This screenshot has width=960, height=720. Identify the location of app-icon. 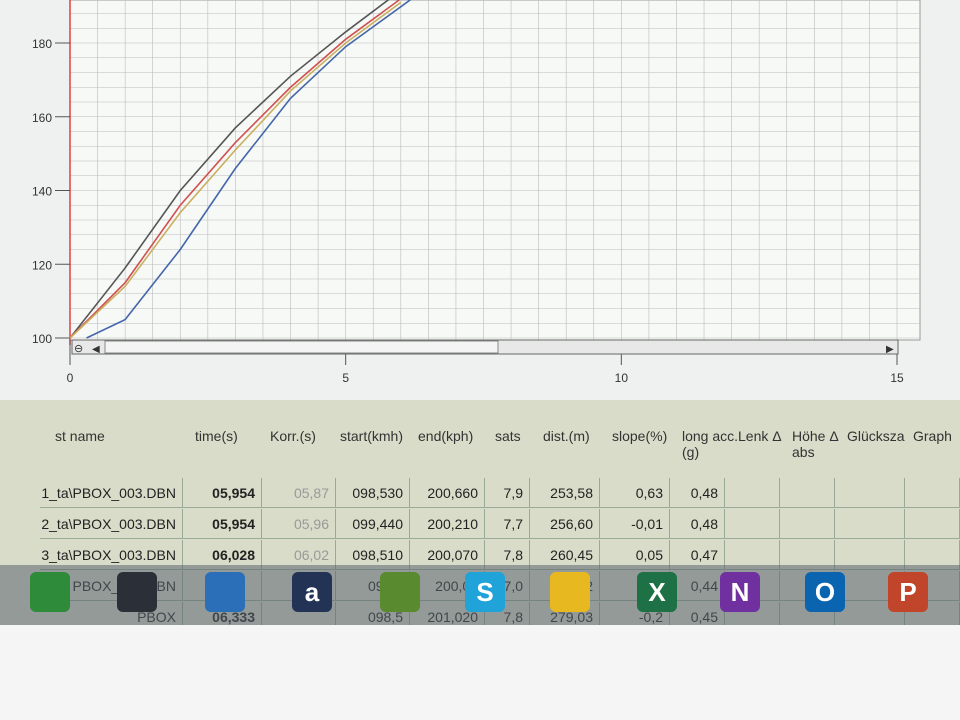
(137, 592).